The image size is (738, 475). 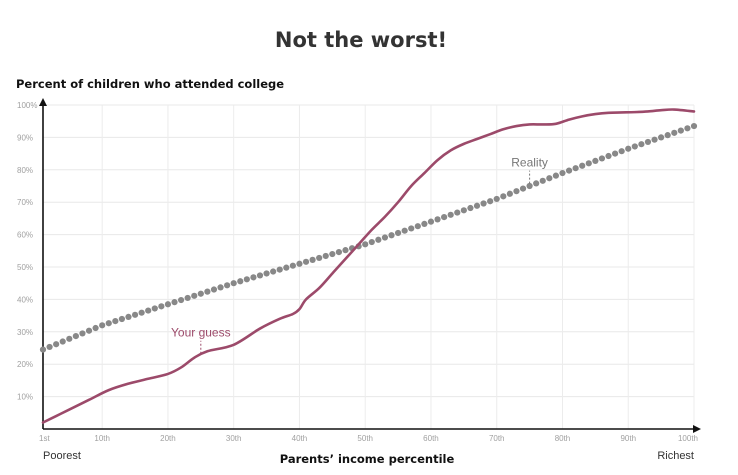 What do you see at coordinates (150, 84) in the screenshot?
I see `y-axis-title: Percent of children who attended college` at bounding box center [150, 84].